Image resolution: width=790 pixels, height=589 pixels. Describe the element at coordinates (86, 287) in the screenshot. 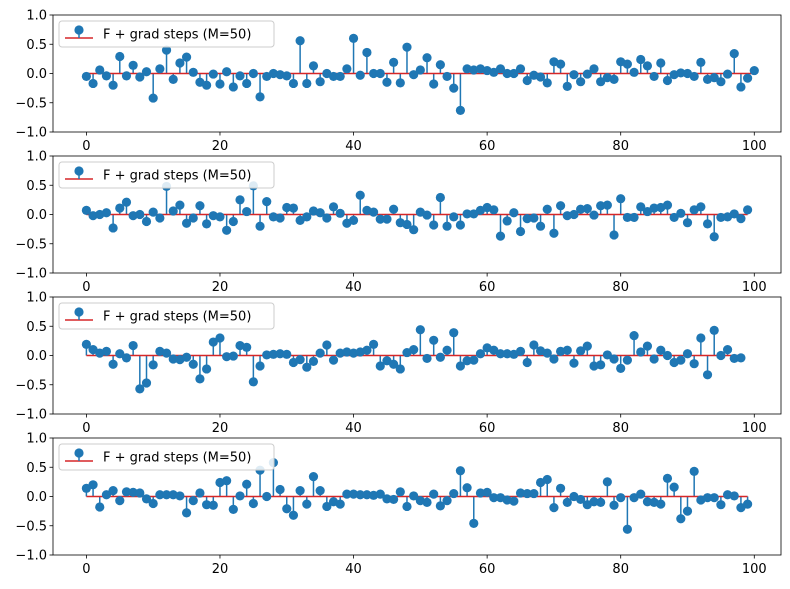

I see `x-tick-label: 0` at that location.